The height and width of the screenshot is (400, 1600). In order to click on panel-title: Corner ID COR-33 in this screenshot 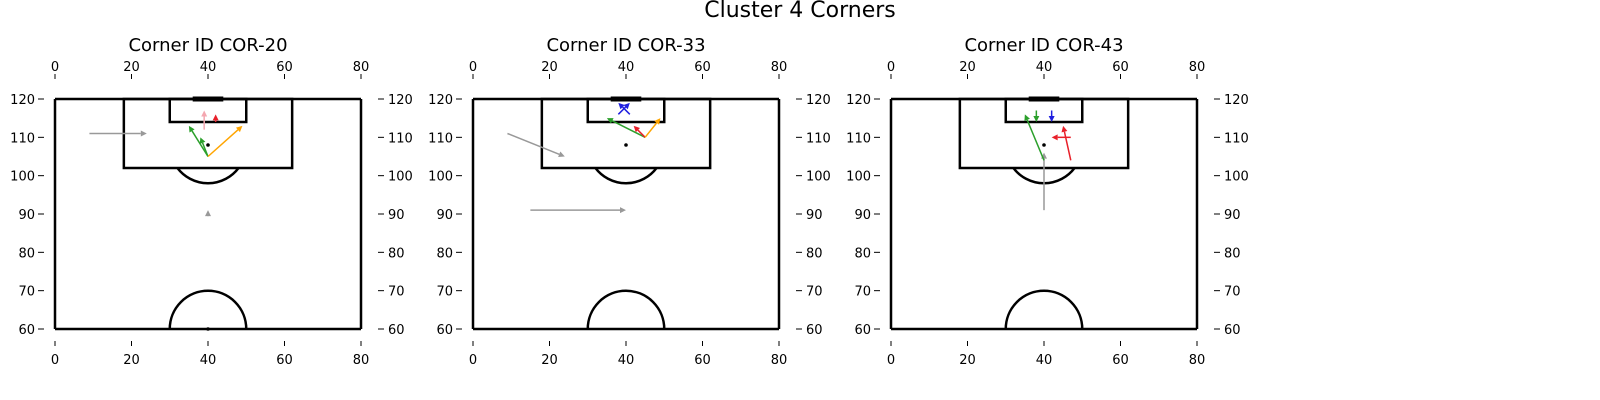, I will do `click(625, 45)`.